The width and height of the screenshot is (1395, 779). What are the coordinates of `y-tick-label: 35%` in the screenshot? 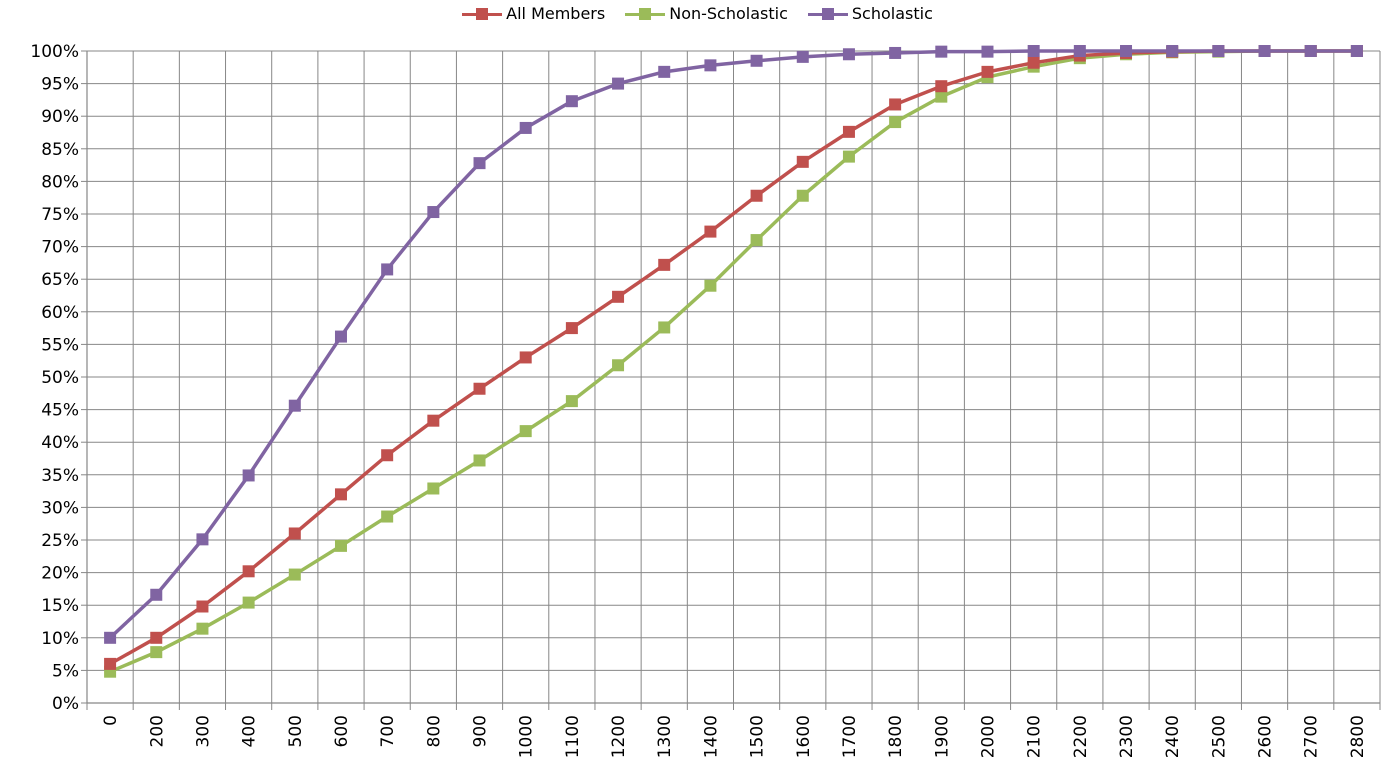 It's located at (60, 476).